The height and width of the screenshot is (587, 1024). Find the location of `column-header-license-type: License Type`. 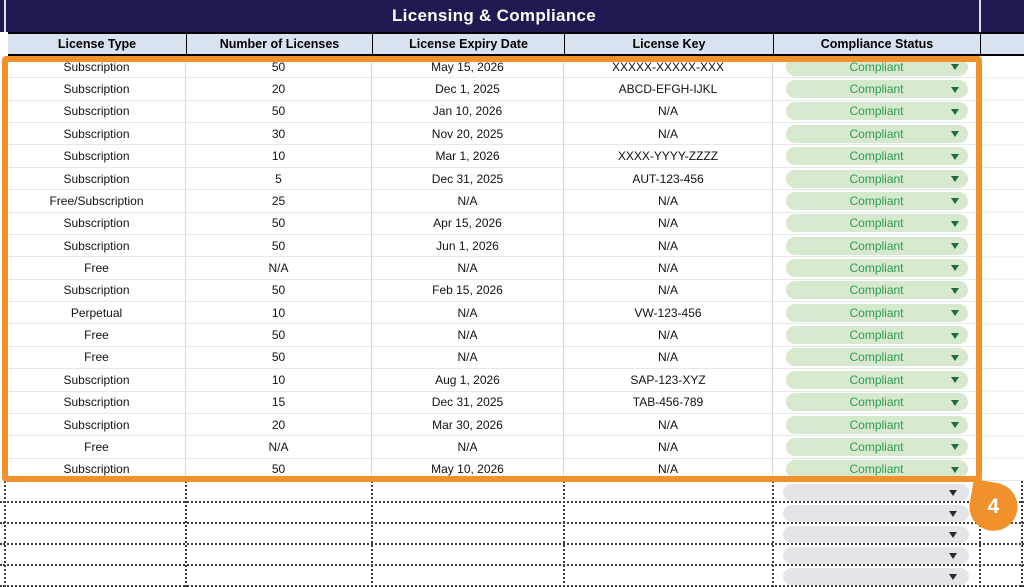

column-header-license-type: License Type is located at coordinates (97, 44).